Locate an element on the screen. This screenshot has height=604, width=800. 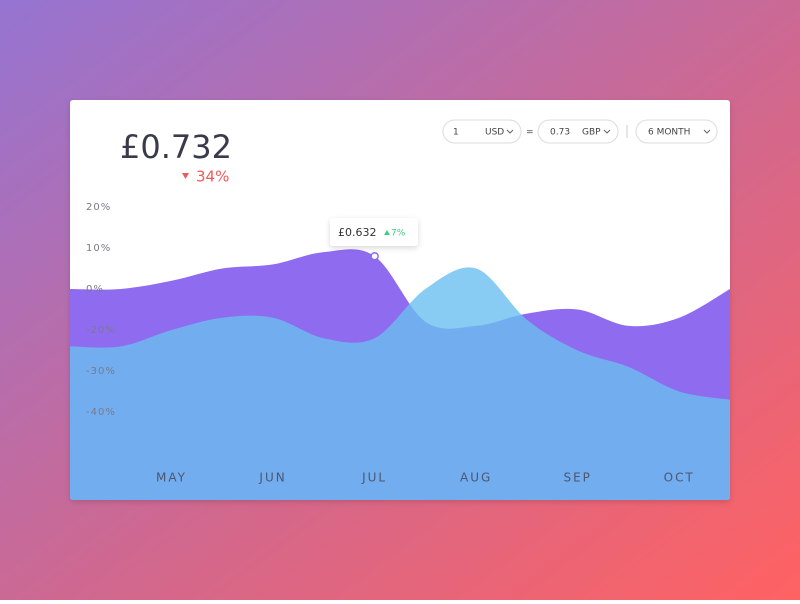
tooltip-box is located at coordinates (374, 232).